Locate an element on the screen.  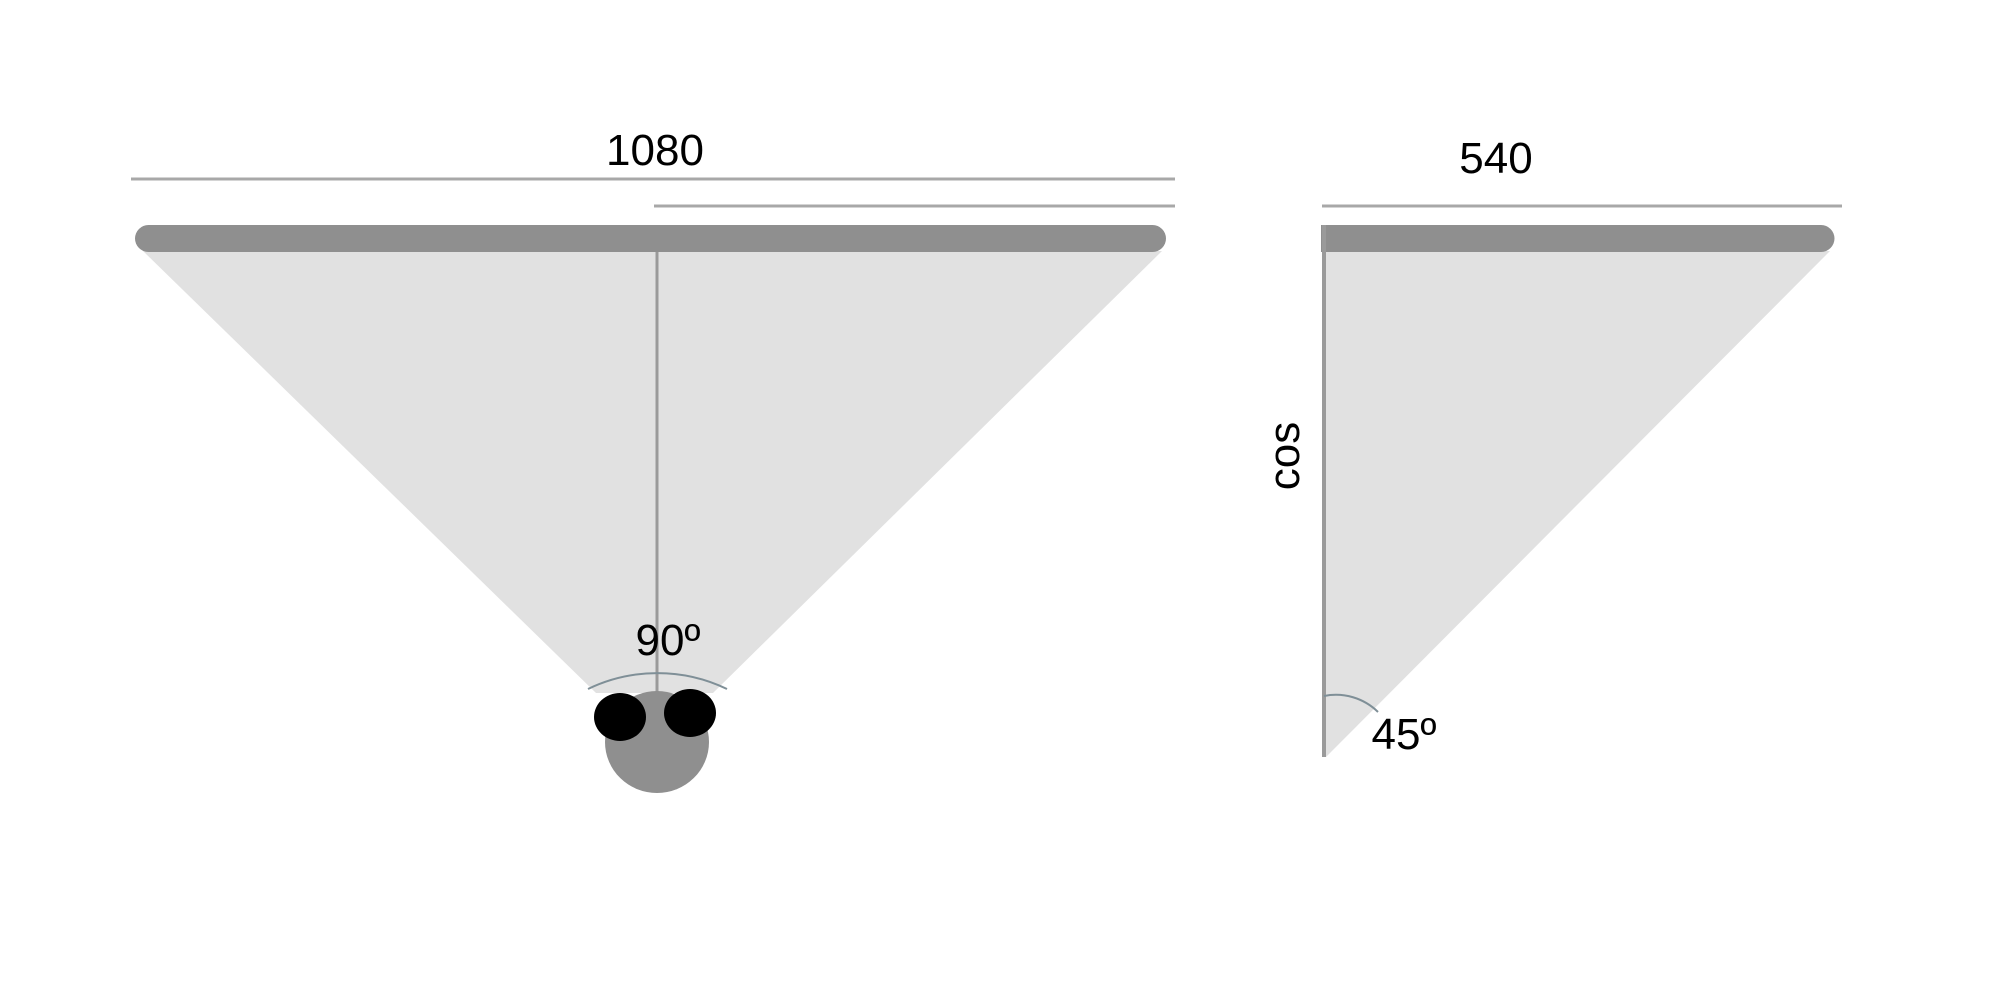
half-width-label: 540 is located at coordinates (1495, 158).